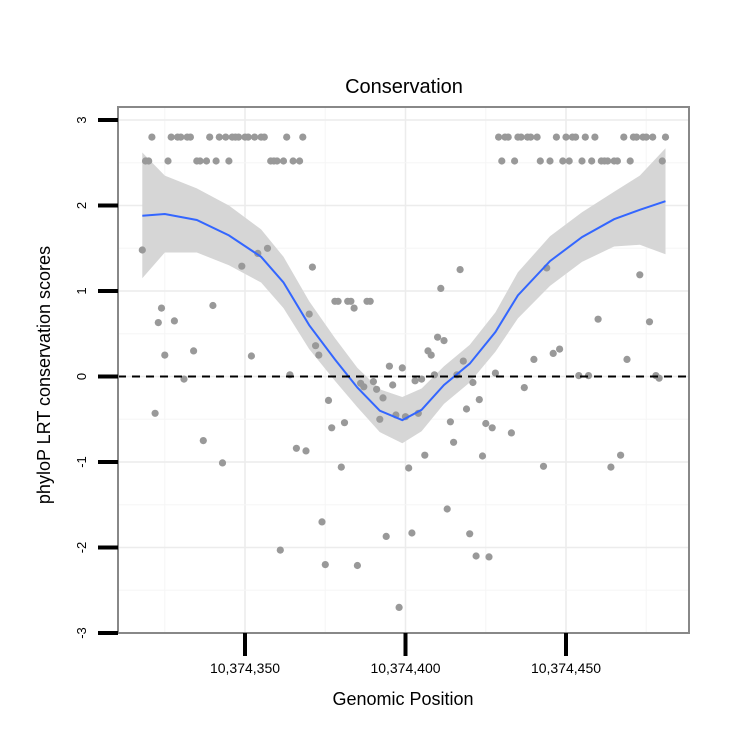  Describe the element at coordinates (404, 87) in the screenshot. I see `chart-title: Conservation` at that location.